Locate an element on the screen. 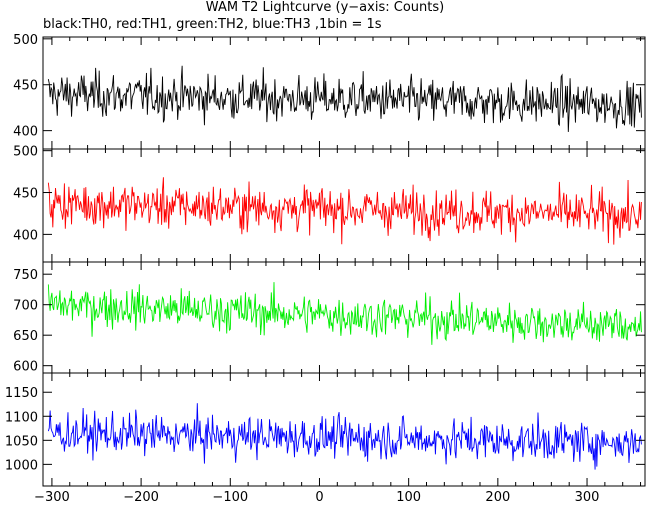 This screenshot has height=505, width=650. y-tick-label: 650 is located at coordinates (25, 336).